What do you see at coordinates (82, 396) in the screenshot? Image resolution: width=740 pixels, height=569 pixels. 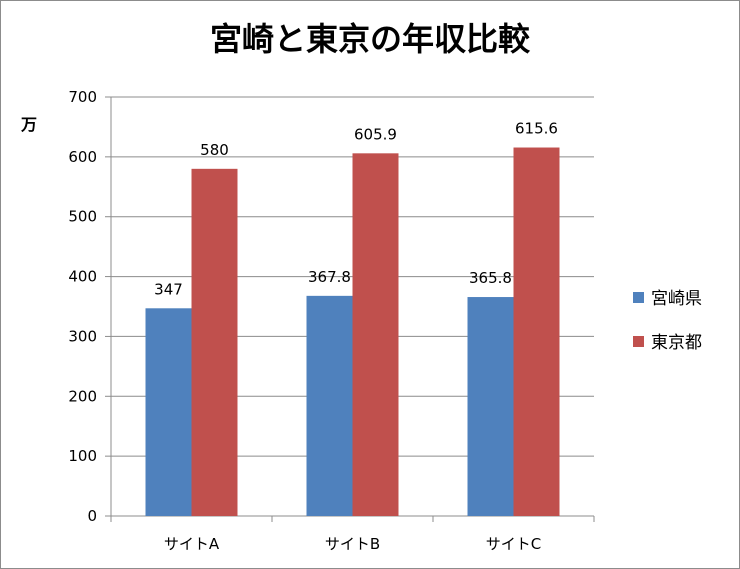 I see `y-tick-label: 200` at bounding box center [82, 396].